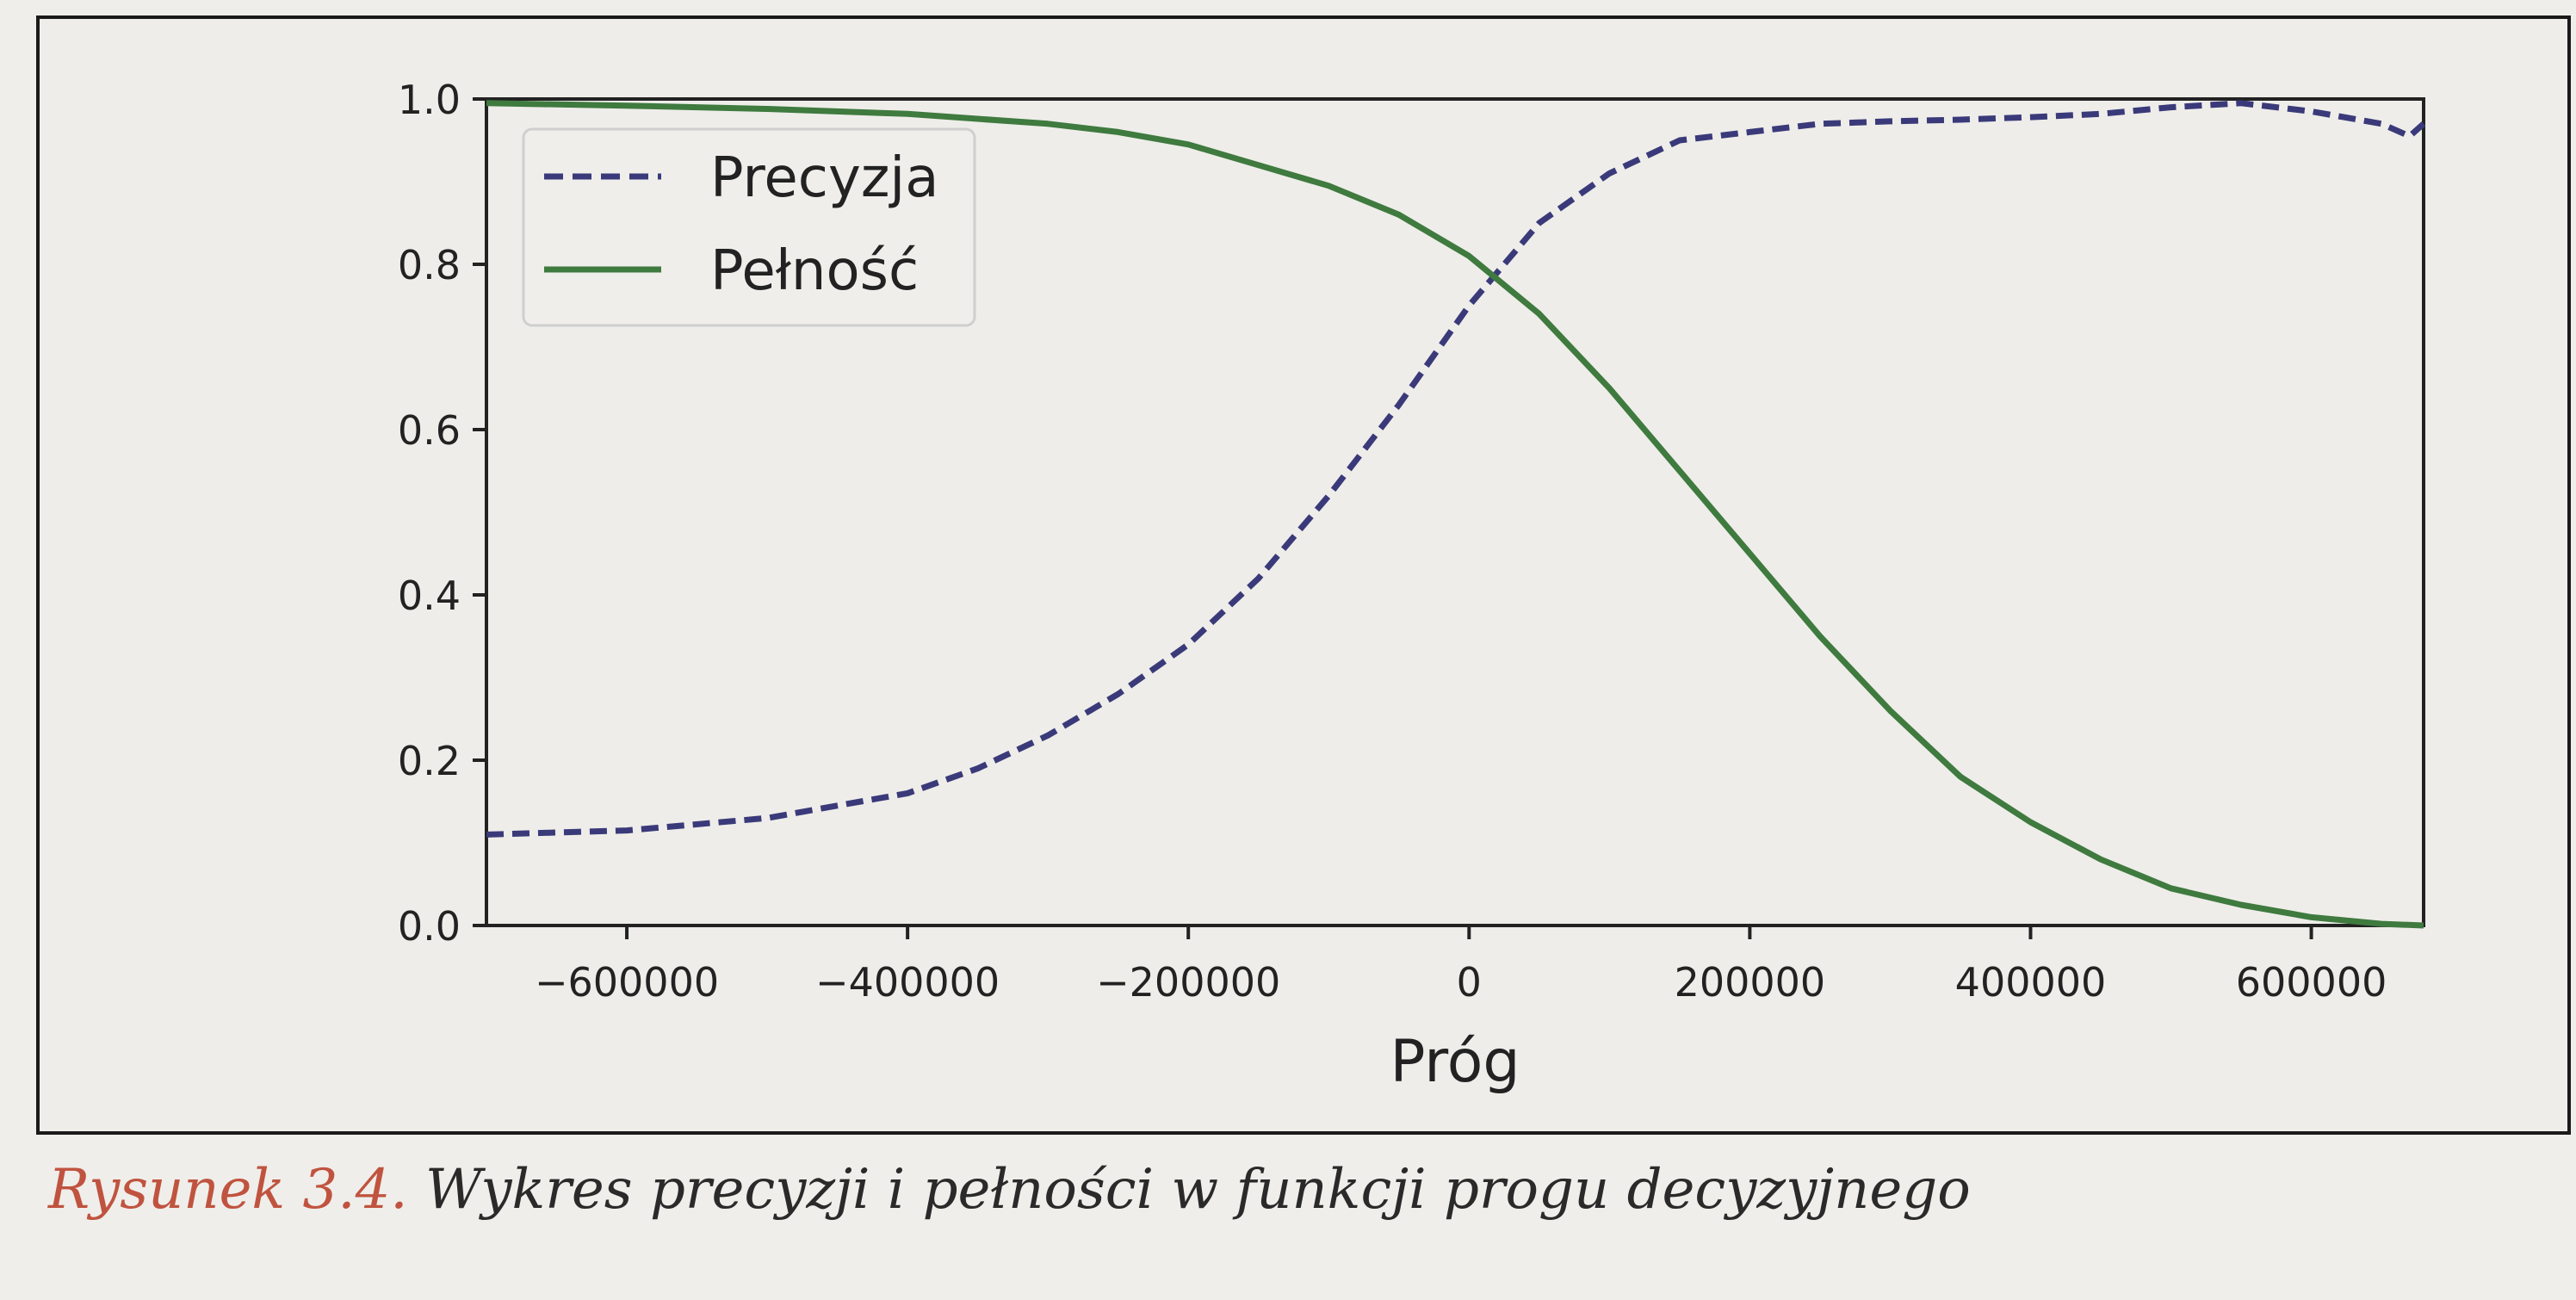 The image size is (2576, 1300). Describe the element at coordinates (749, 227) in the screenshot. I see `legend: Precyzja Pełność` at that location.